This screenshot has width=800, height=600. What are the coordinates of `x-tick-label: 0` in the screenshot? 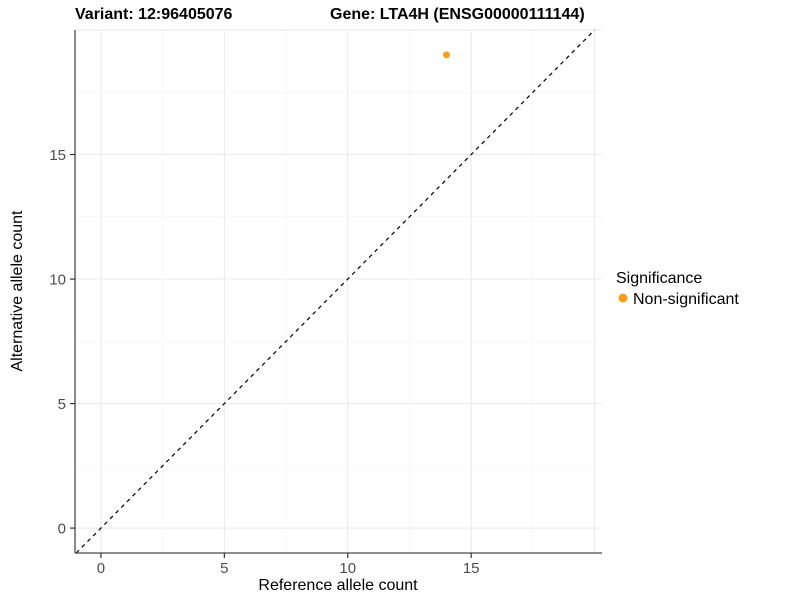 It's located at (101, 568).